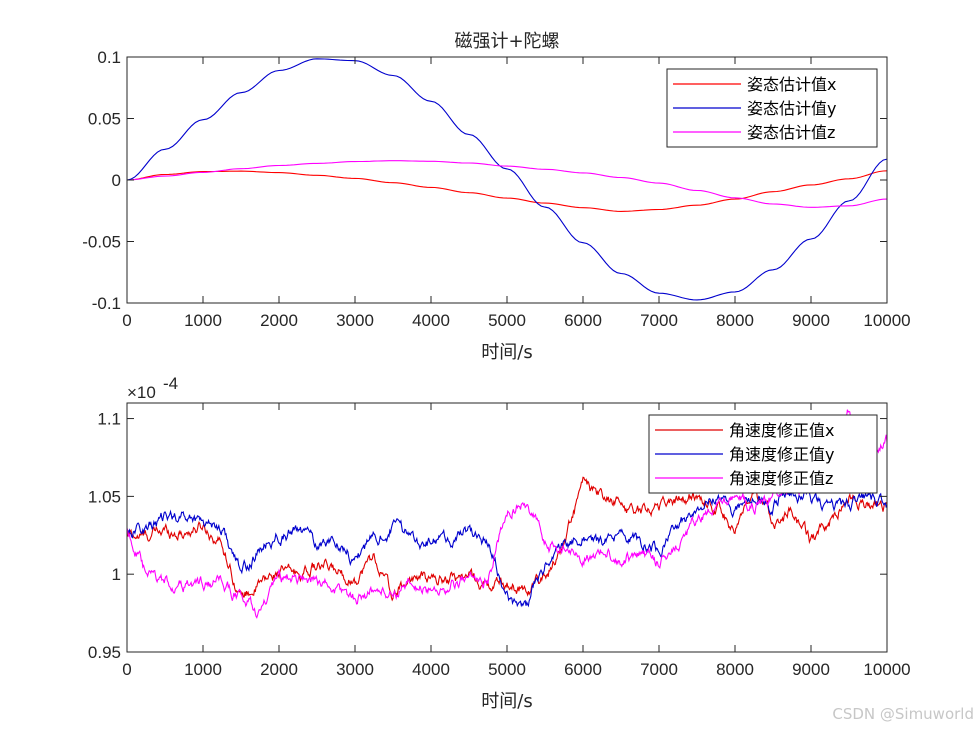  I want to click on y-tick-label: 0.95, so click(104, 652).